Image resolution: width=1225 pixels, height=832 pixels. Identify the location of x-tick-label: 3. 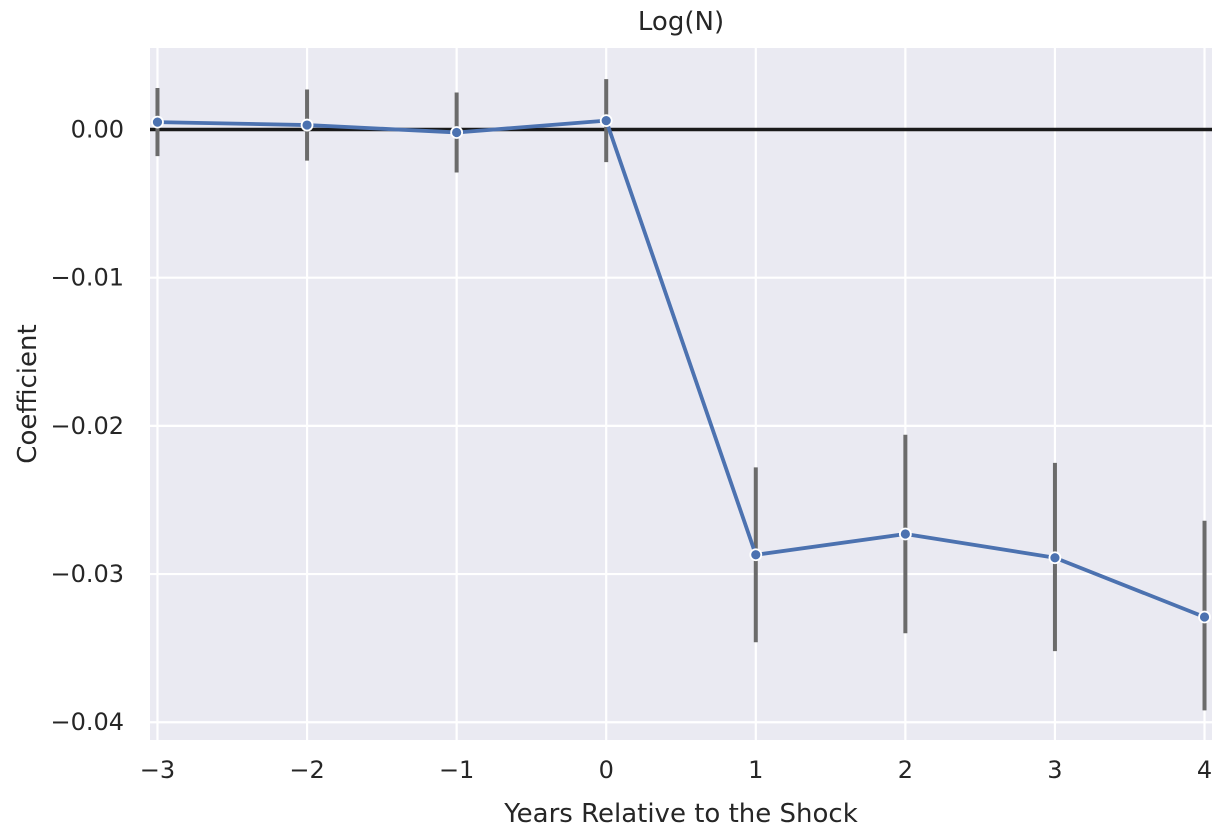
(1054, 770).